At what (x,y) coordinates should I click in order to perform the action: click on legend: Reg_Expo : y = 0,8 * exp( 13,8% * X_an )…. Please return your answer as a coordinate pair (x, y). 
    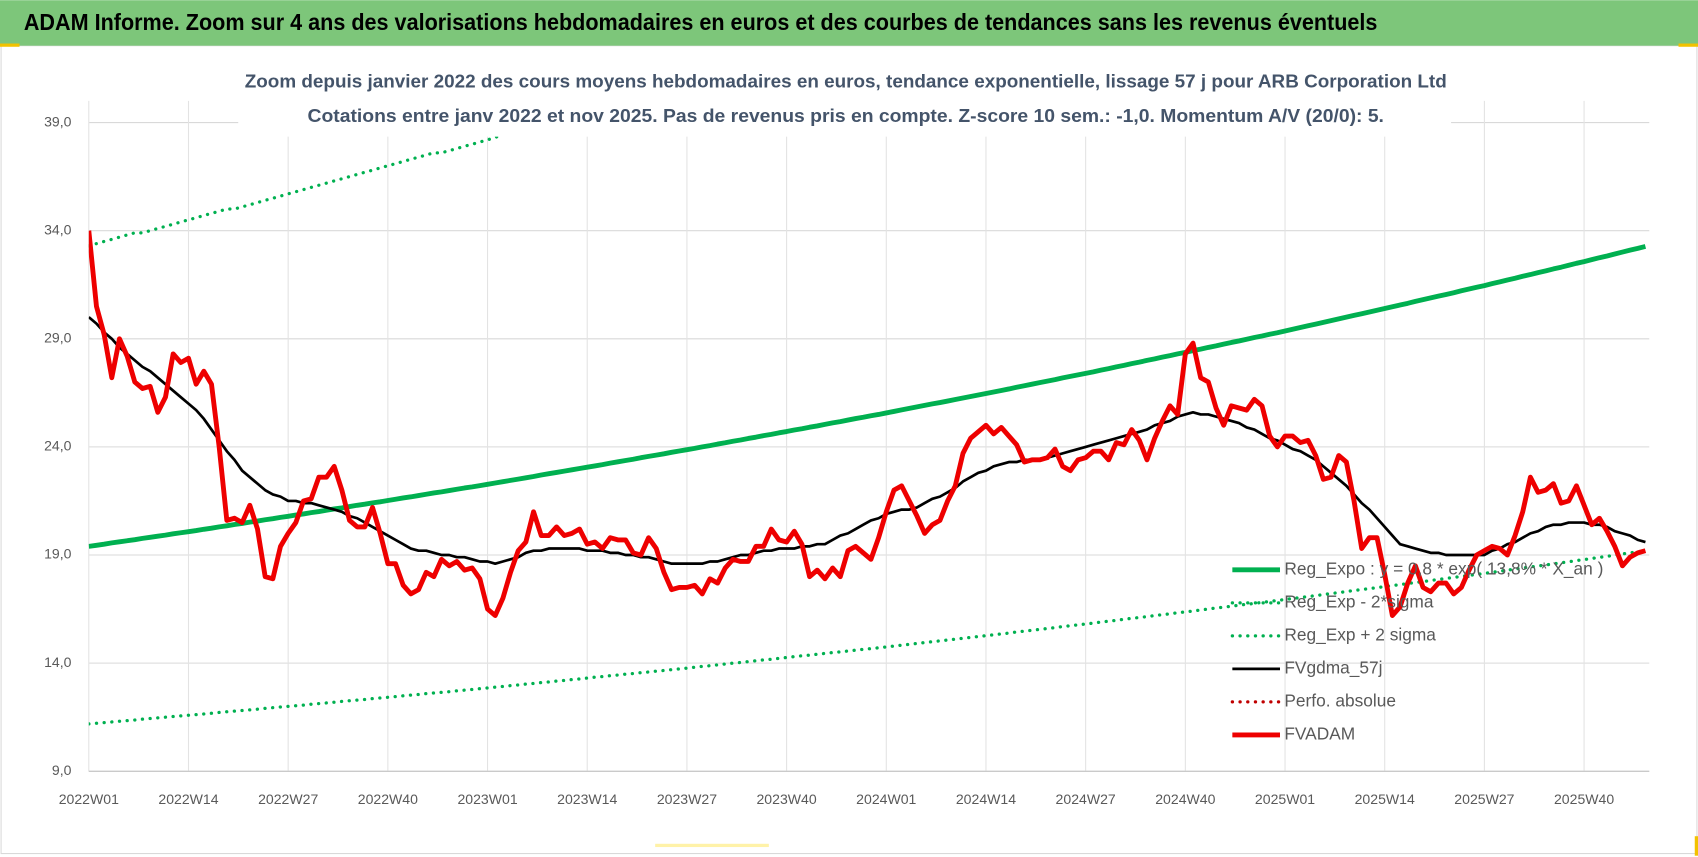
    Looking at the image, I should click on (1416, 651).